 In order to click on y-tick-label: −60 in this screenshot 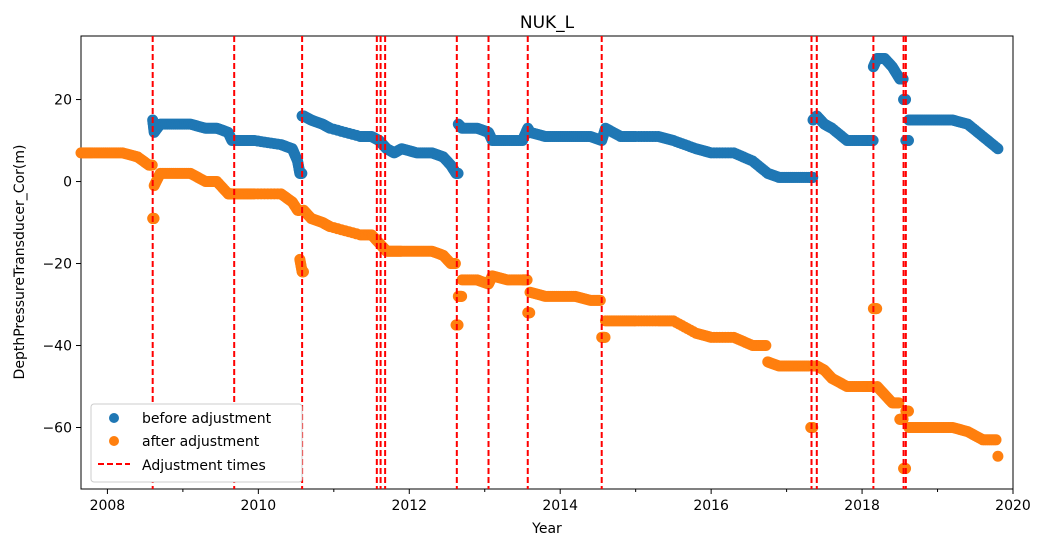, I will do `click(57, 429)`.